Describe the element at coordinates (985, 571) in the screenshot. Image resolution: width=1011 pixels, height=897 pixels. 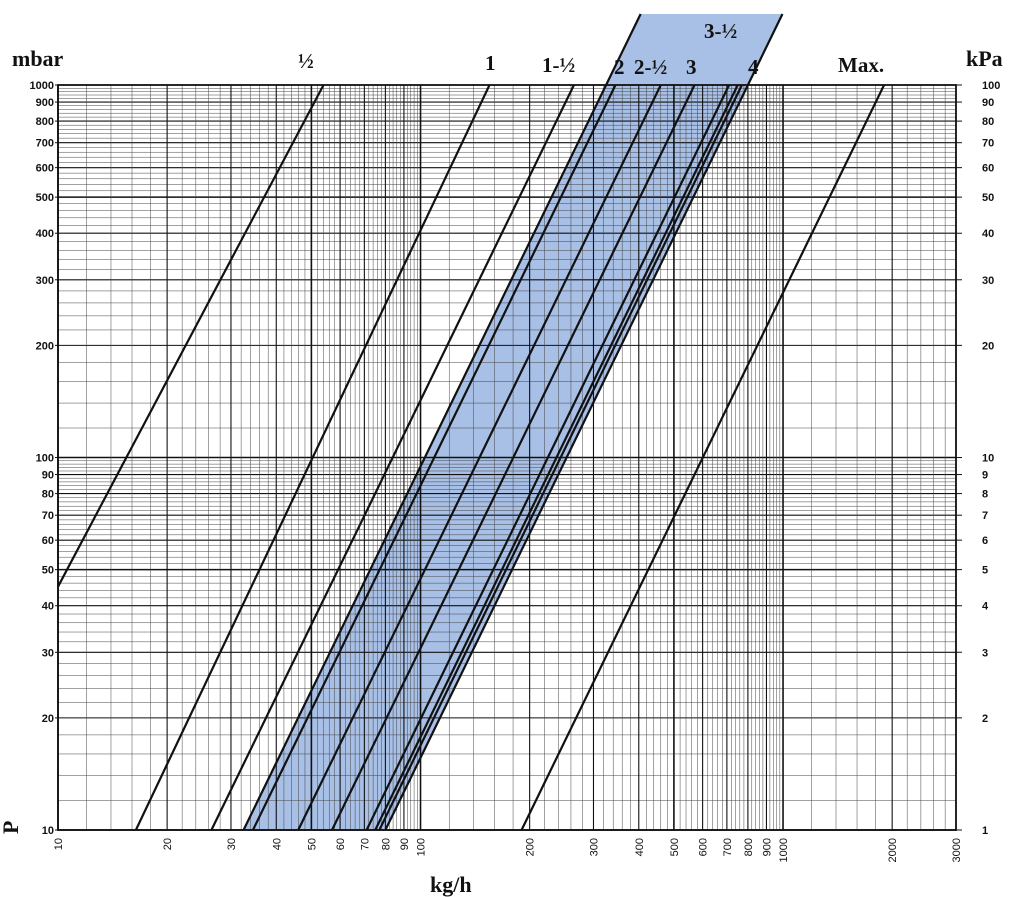
I see `y-tick-label-right: 5` at that location.